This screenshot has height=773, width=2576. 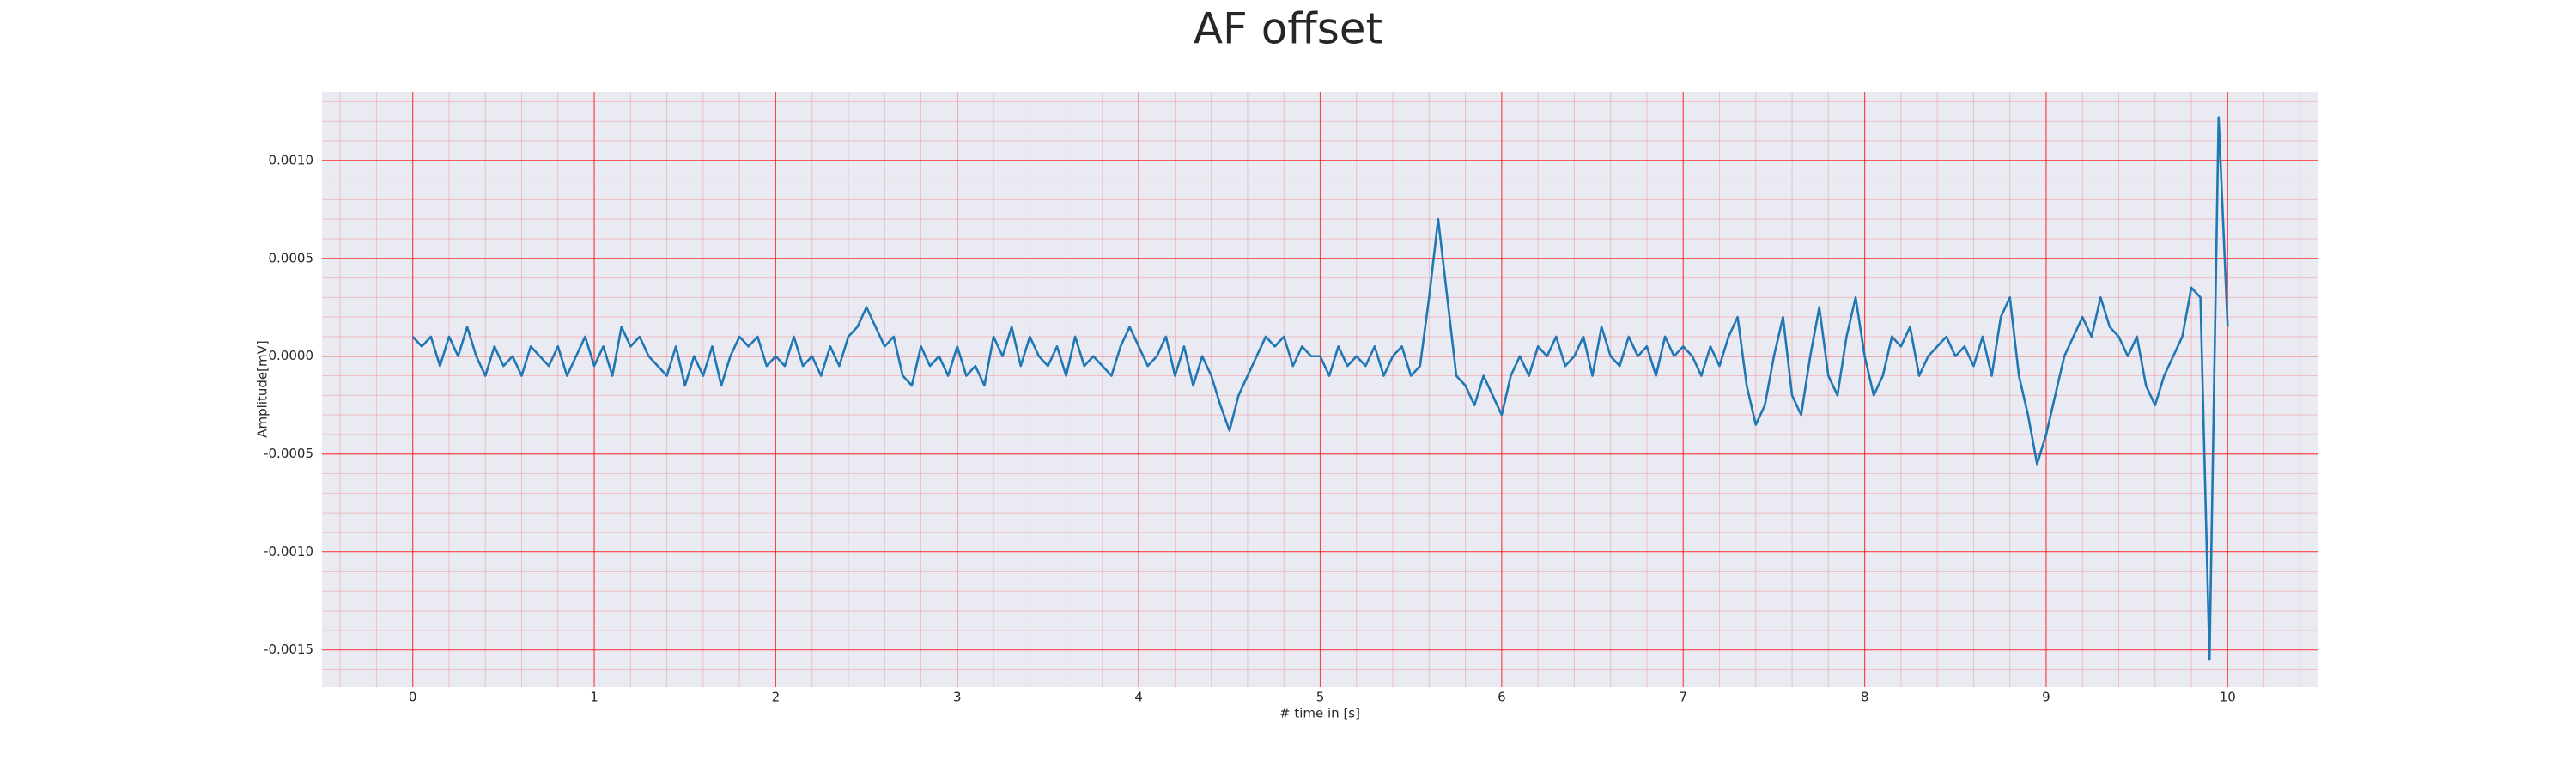 What do you see at coordinates (1319, 713) in the screenshot?
I see `x-axis-label: # time in [s]` at bounding box center [1319, 713].